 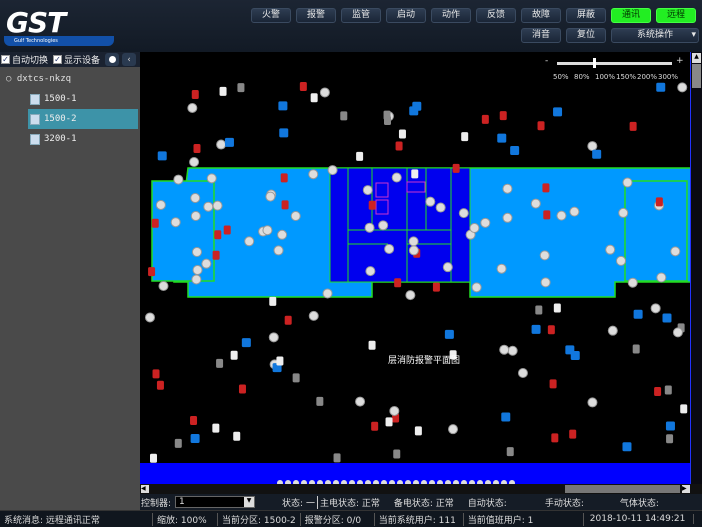 I want to click on zoom-slider, so click(x=614, y=63).